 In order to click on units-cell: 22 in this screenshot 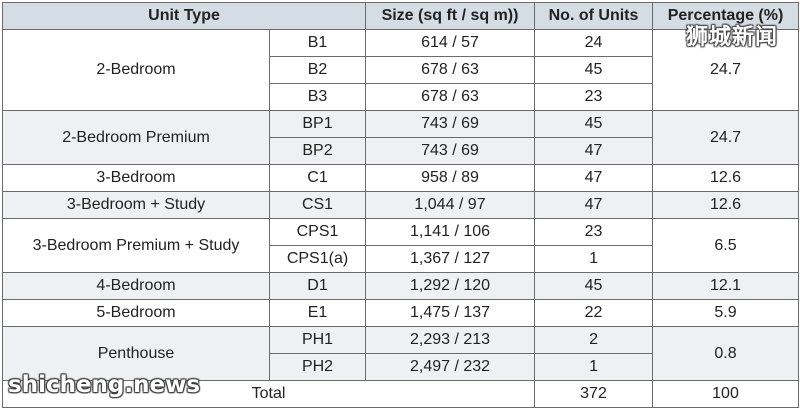, I will do `click(594, 313)`.